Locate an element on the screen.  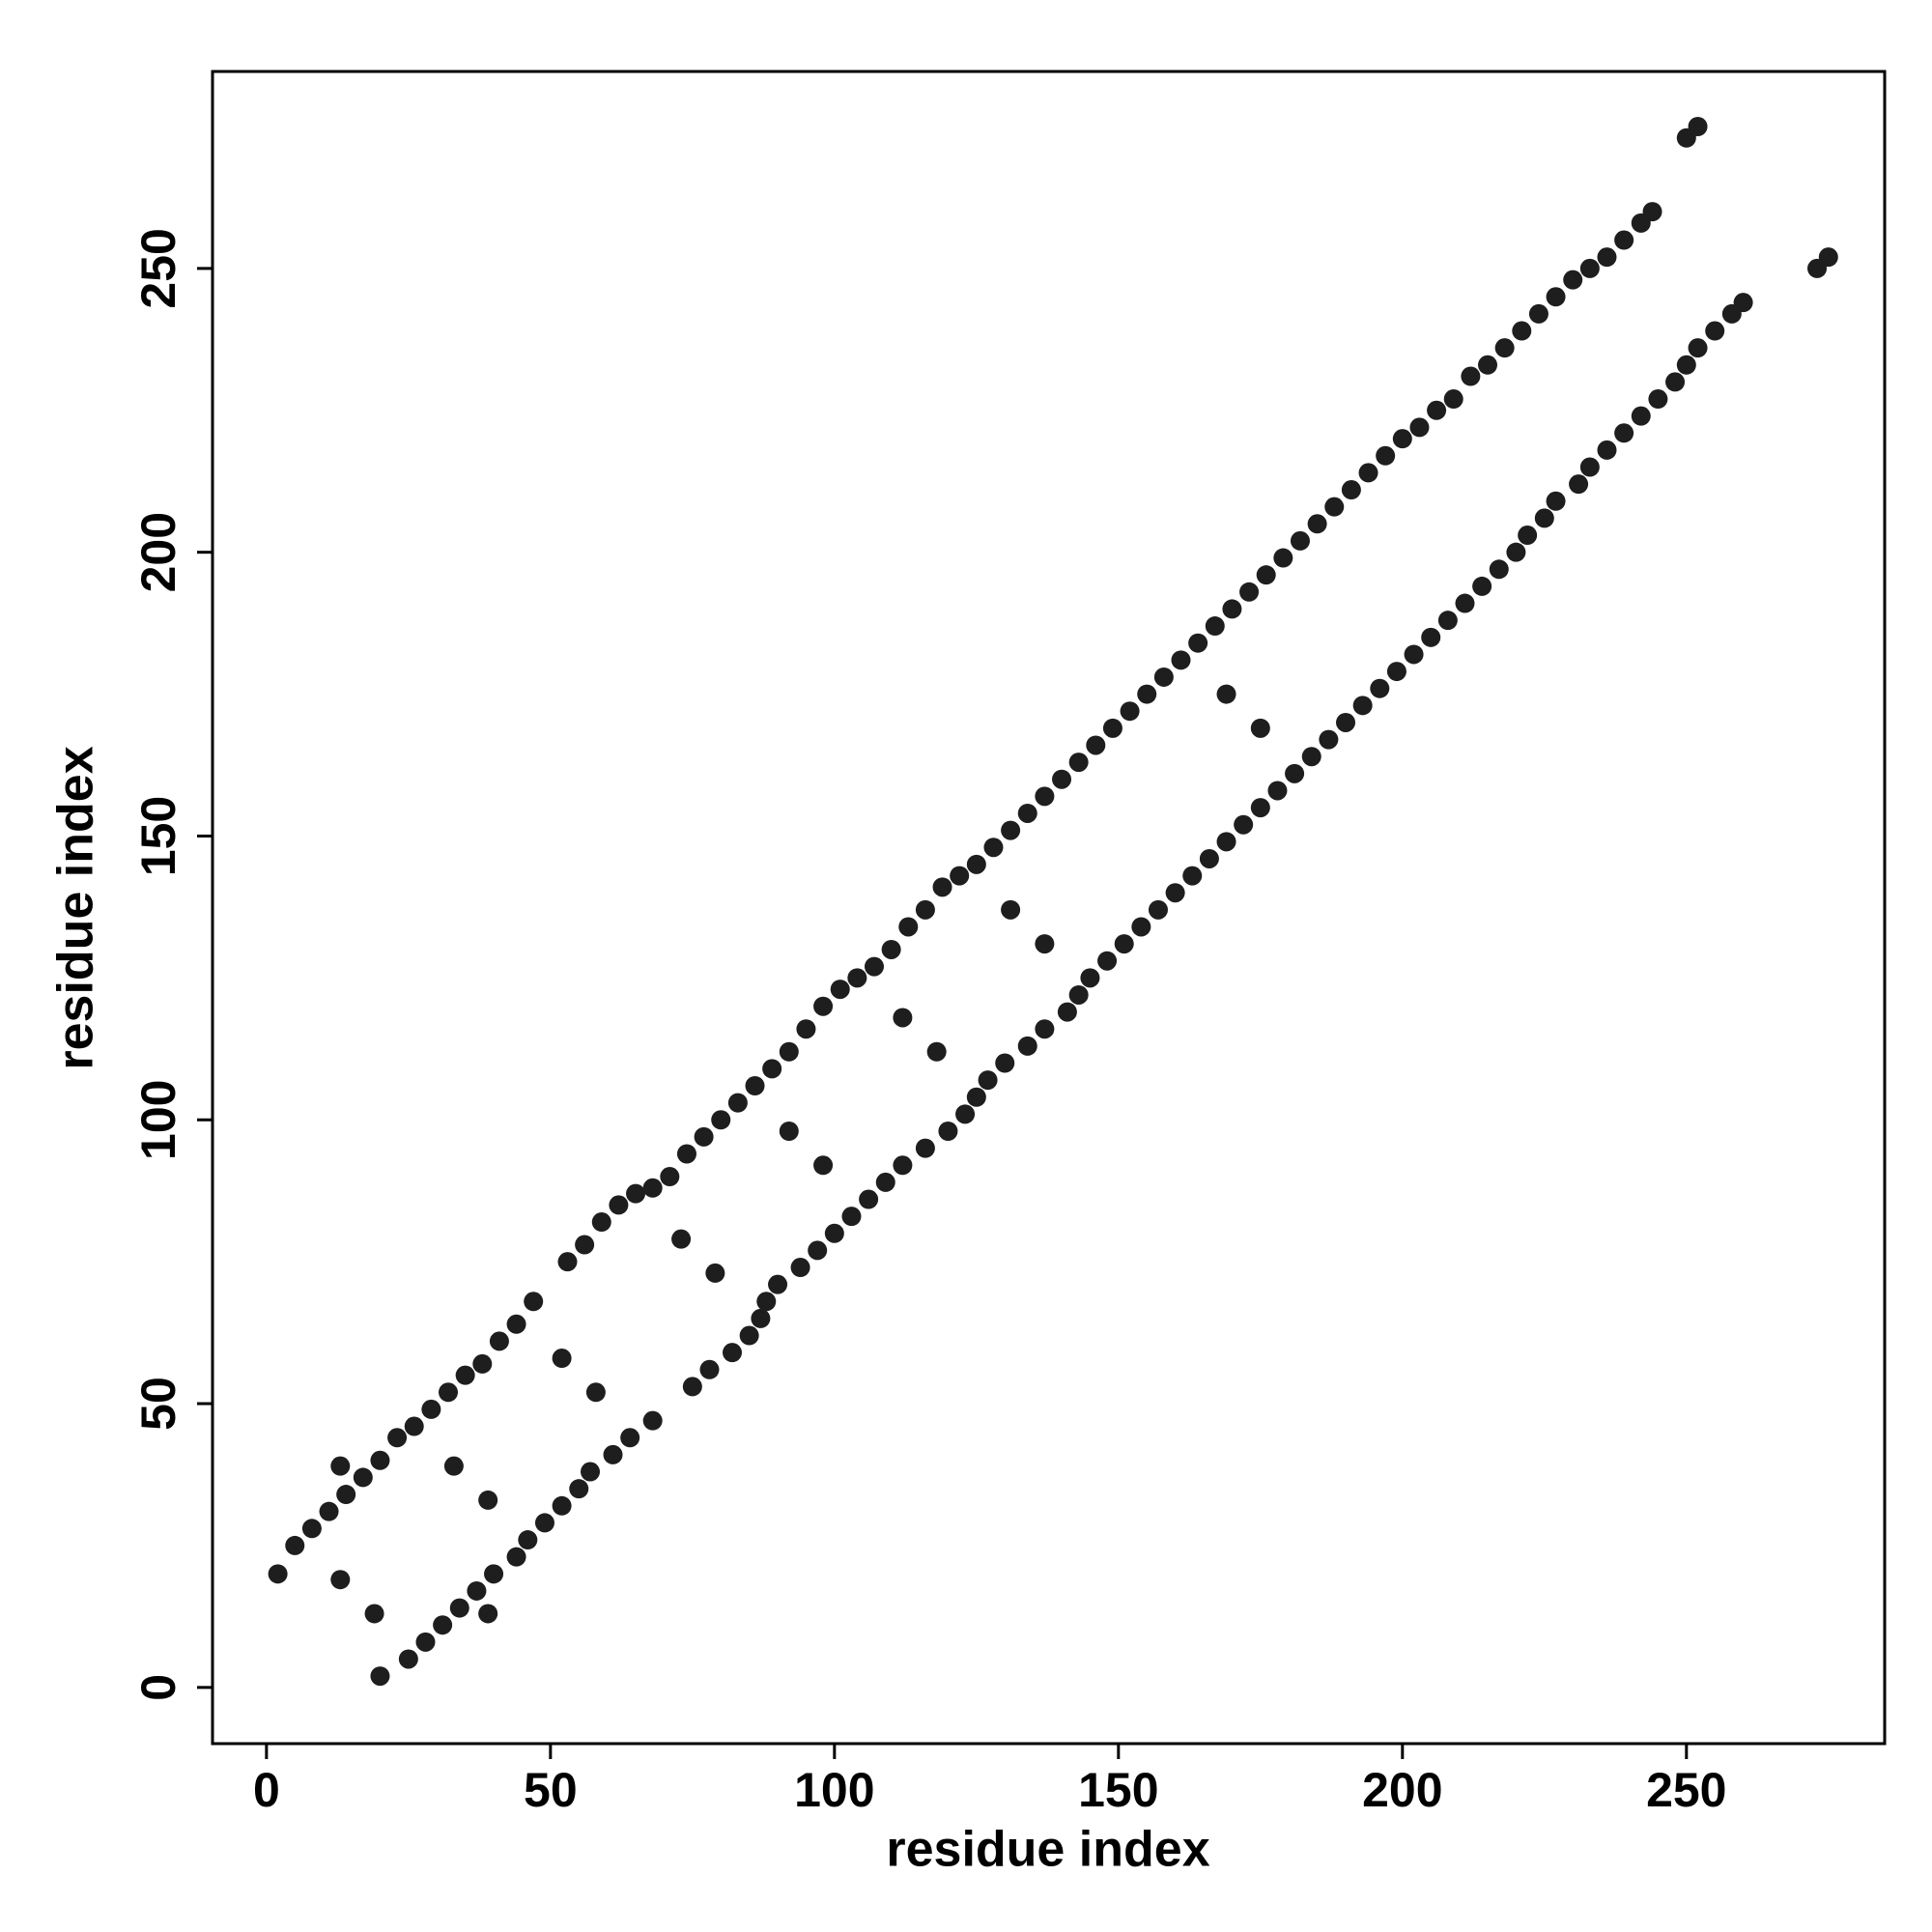
y-axis-title: residue index is located at coordinates (76, 907).